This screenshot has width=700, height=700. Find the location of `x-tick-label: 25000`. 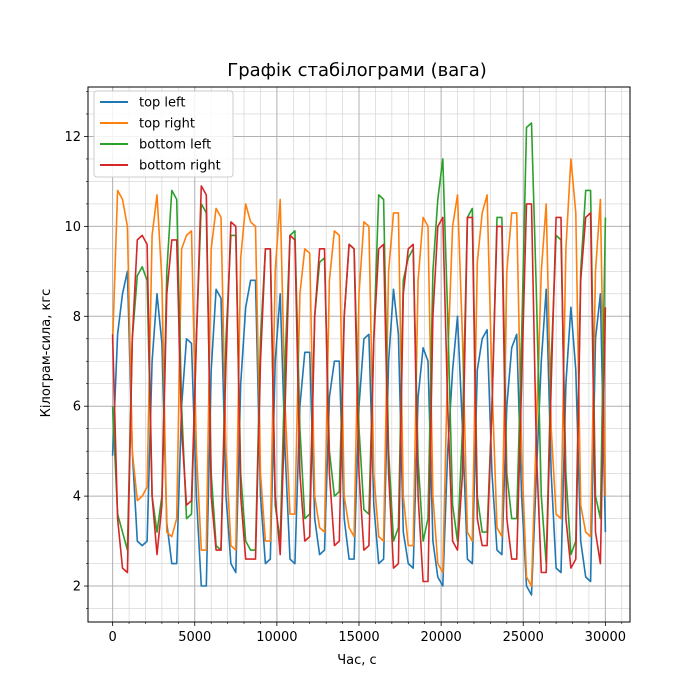

x-tick-label: 25000 is located at coordinates (523, 637).